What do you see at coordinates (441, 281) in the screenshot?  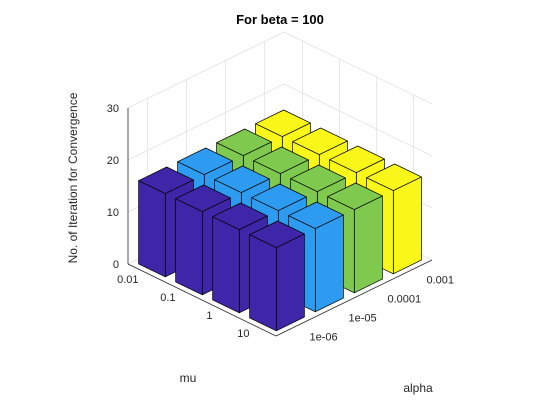 I see `alpha-tick-label: 0.001` at bounding box center [441, 281].